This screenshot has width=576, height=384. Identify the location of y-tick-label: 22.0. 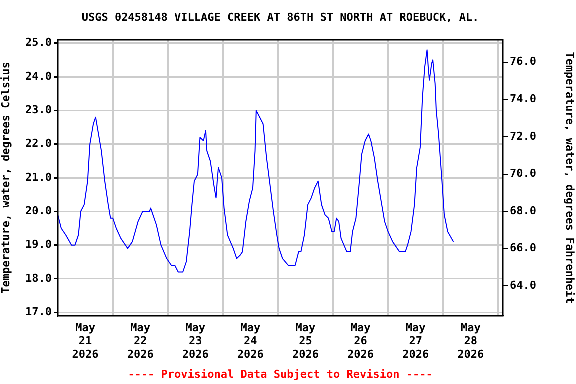
(39, 143).